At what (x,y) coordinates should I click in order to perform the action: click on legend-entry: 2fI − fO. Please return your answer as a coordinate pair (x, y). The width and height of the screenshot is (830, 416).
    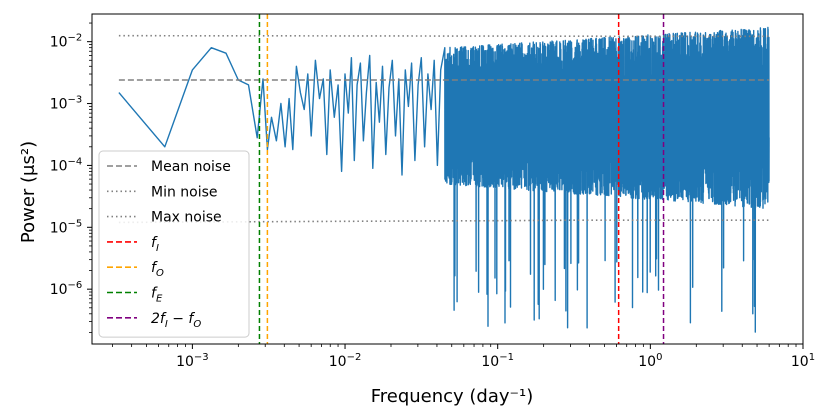
    Looking at the image, I should click on (154, 320).